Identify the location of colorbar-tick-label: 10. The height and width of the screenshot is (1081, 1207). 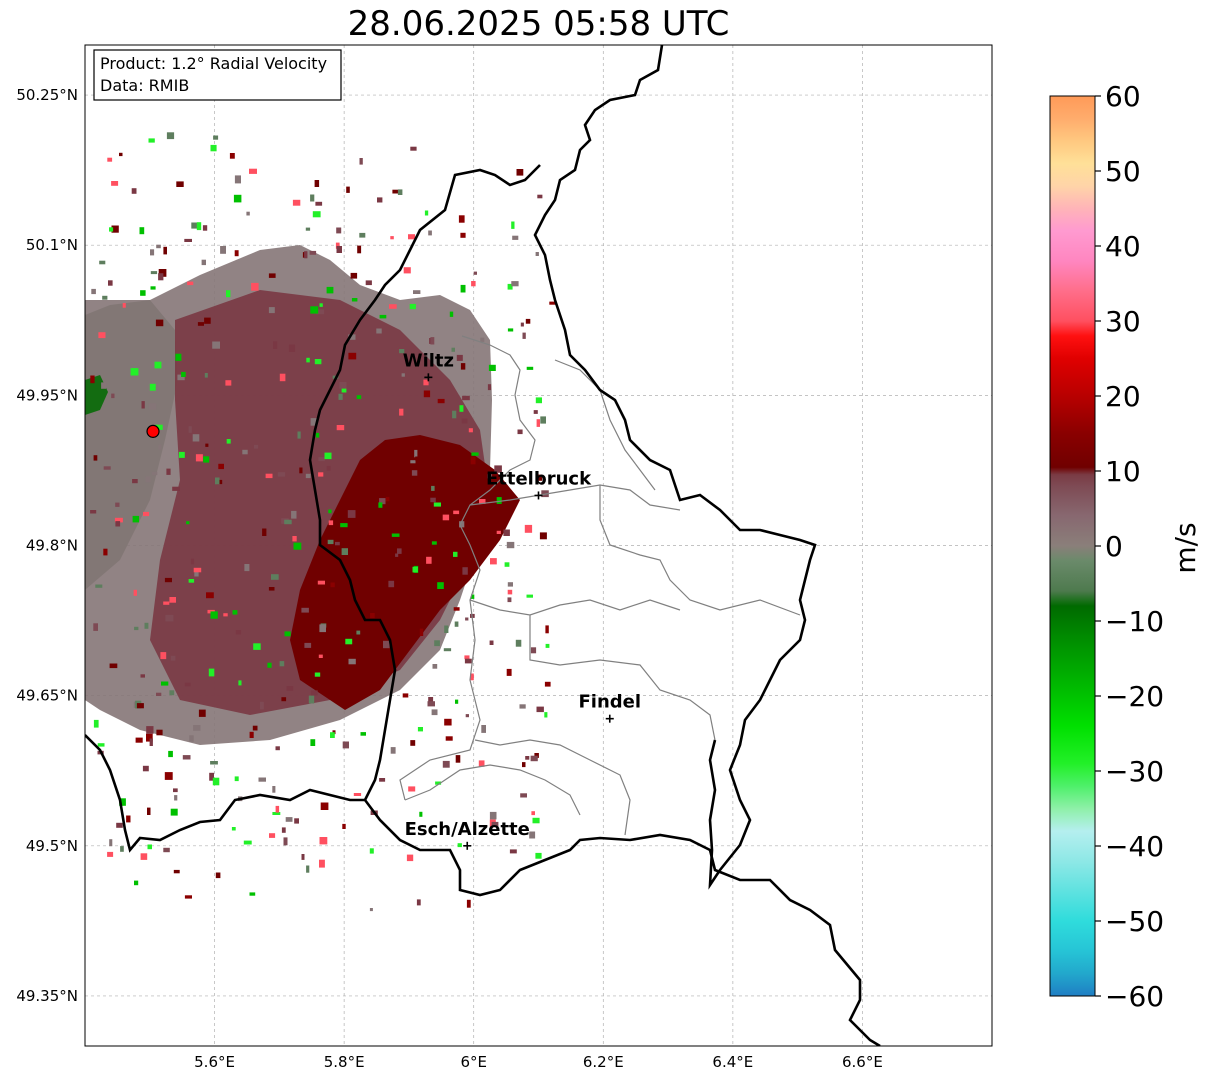
(1123, 471).